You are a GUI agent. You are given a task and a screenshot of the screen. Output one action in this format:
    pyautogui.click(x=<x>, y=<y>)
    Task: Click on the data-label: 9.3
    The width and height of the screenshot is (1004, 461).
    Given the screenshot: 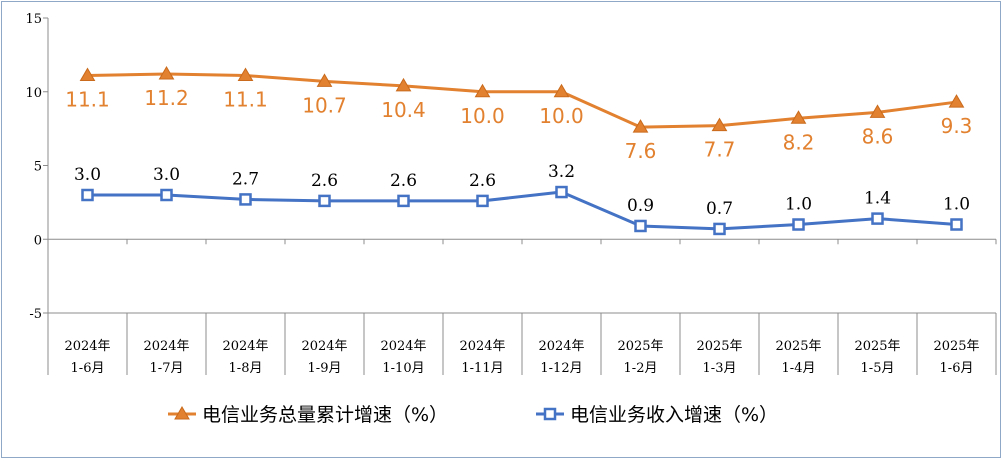 What is the action you would take?
    pyautogui.click(x=957, y=126)
    